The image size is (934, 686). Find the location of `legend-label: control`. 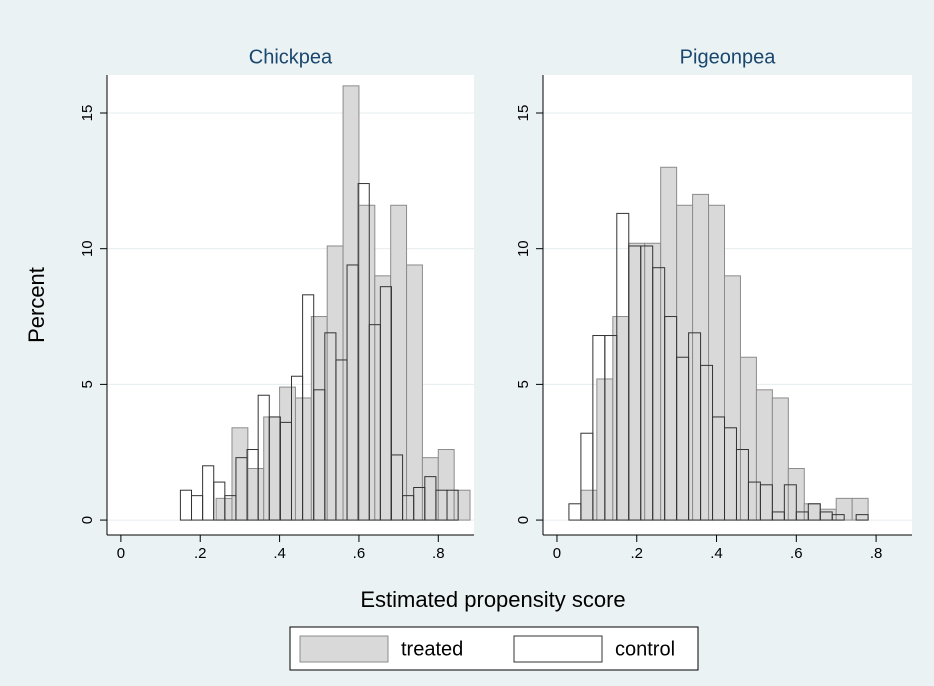

legend-label: control is located at coordinates (645, 649).